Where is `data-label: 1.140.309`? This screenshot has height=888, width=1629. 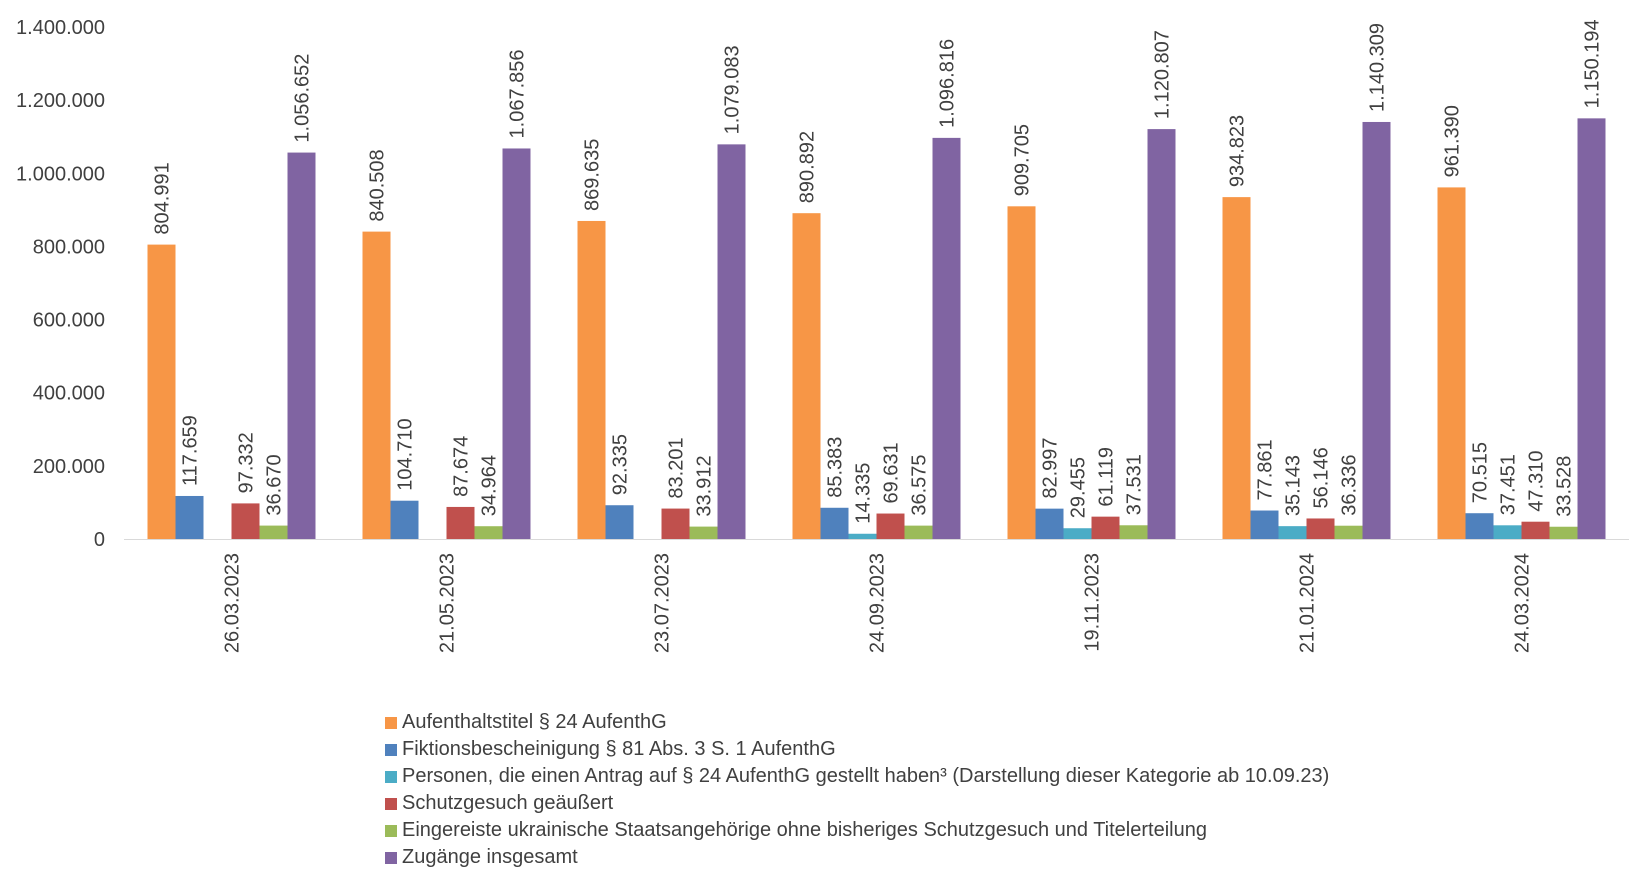
data-label: 1.140.309 is located at coordinates (1378, 67).